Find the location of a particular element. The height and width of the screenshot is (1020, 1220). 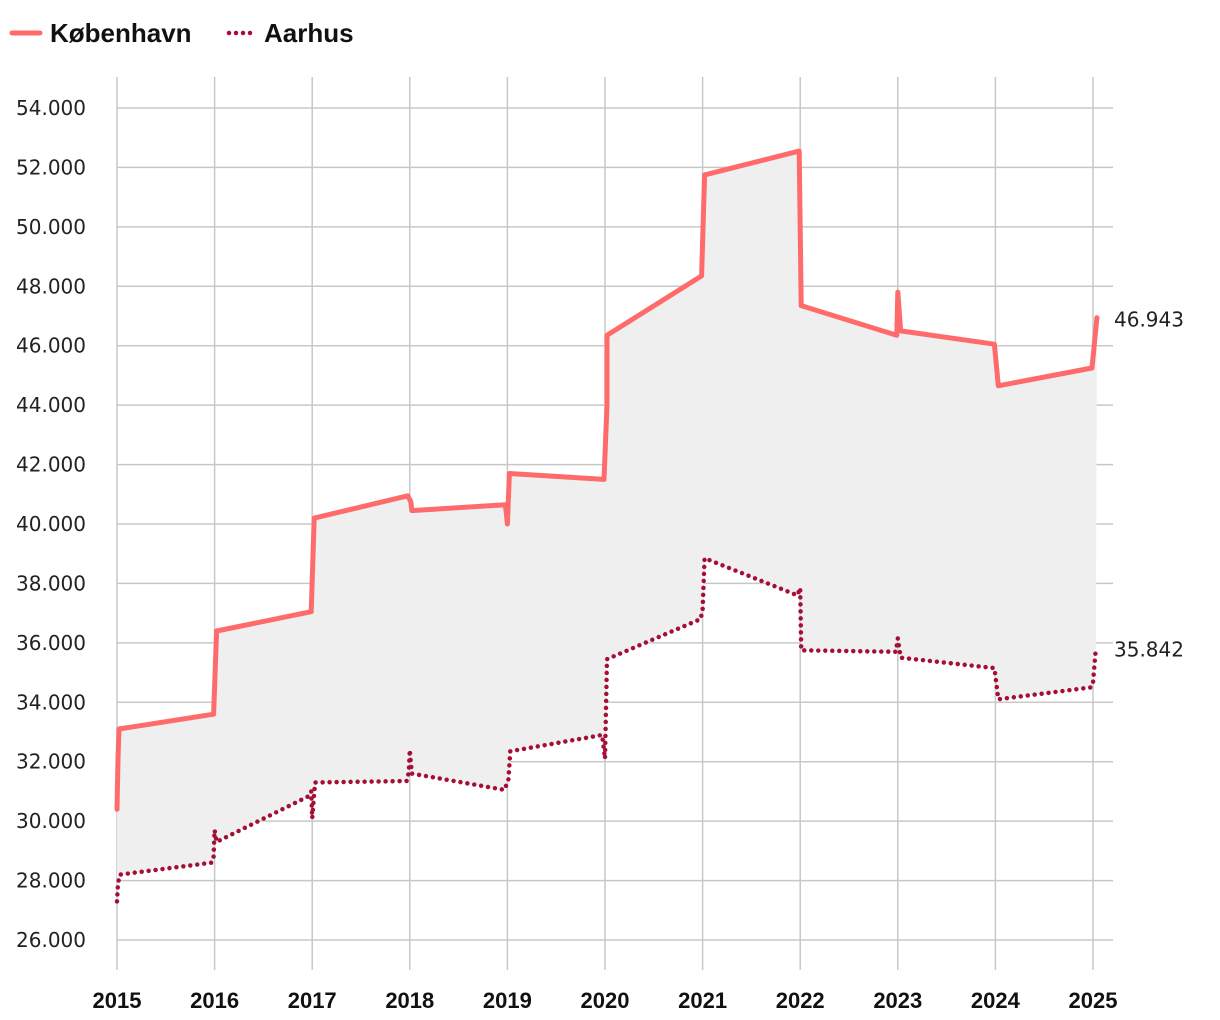

y-tick-label: 50.000 is located at coordinates (51, 227).